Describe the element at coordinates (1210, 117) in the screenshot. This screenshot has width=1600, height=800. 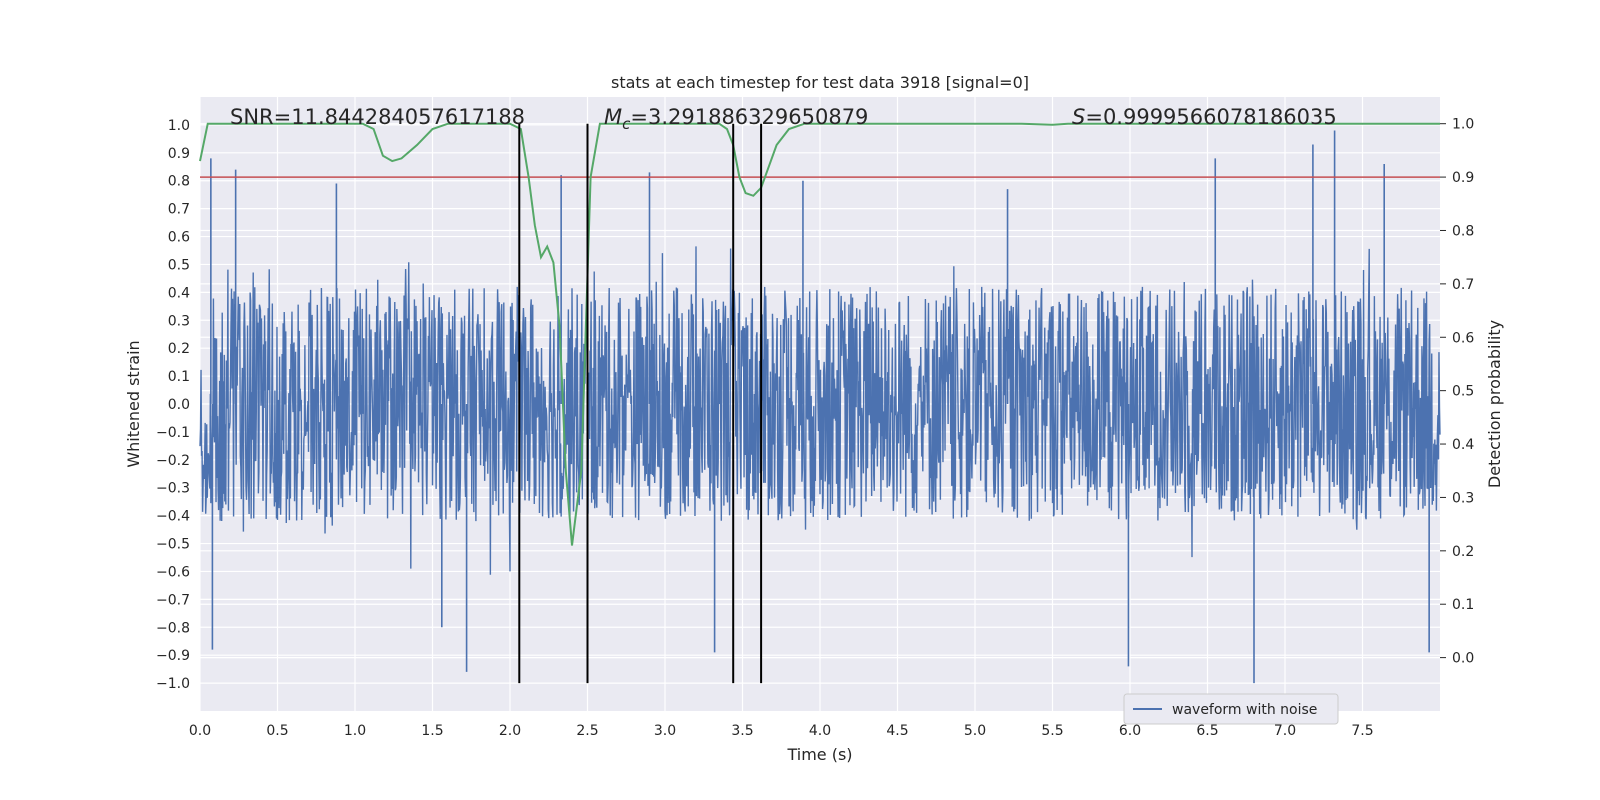
I see `s-value: =0.9999566078186035` at that location.